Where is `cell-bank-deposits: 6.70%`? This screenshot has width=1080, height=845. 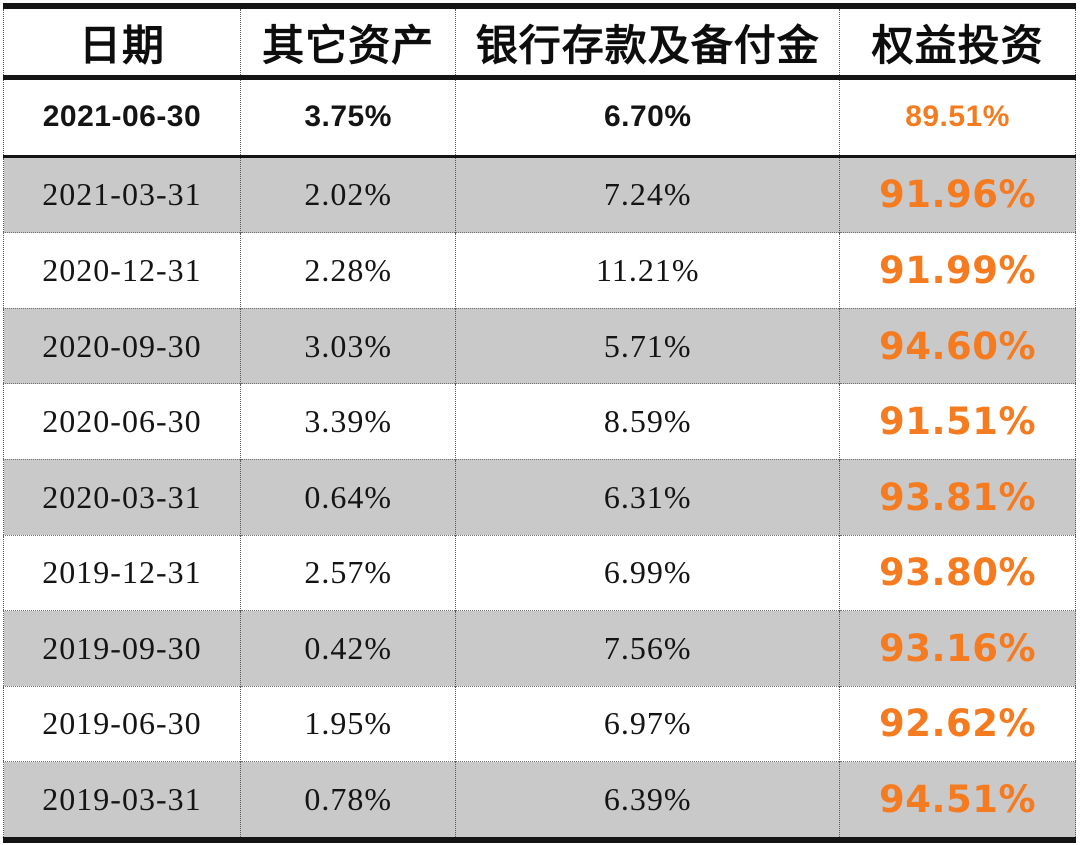
cell-bank-deposits: 6.70% is located at coordinates (647, 117).